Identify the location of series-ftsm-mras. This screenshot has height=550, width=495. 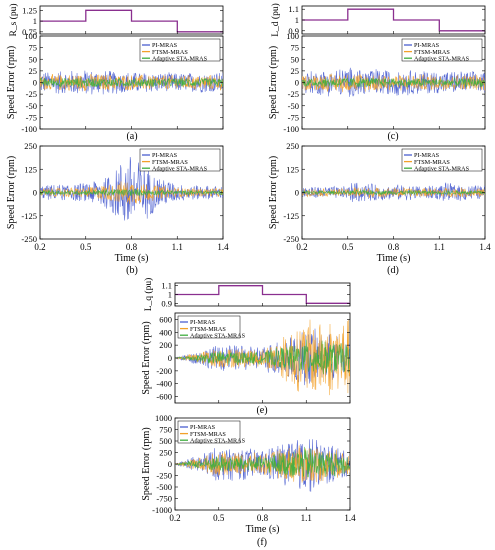
(131, 193).